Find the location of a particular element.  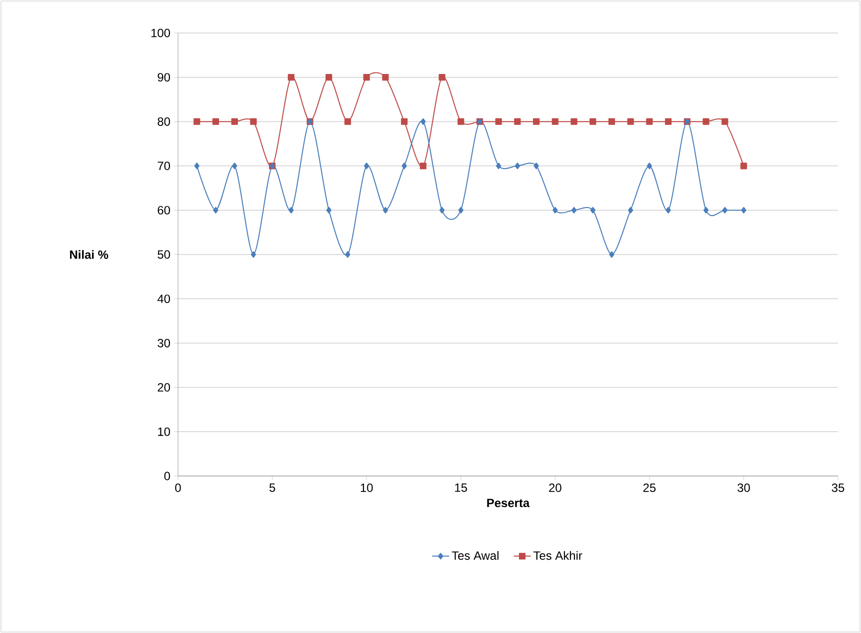

legend-label: Tes Akhir is located at coordinates (558, 555).